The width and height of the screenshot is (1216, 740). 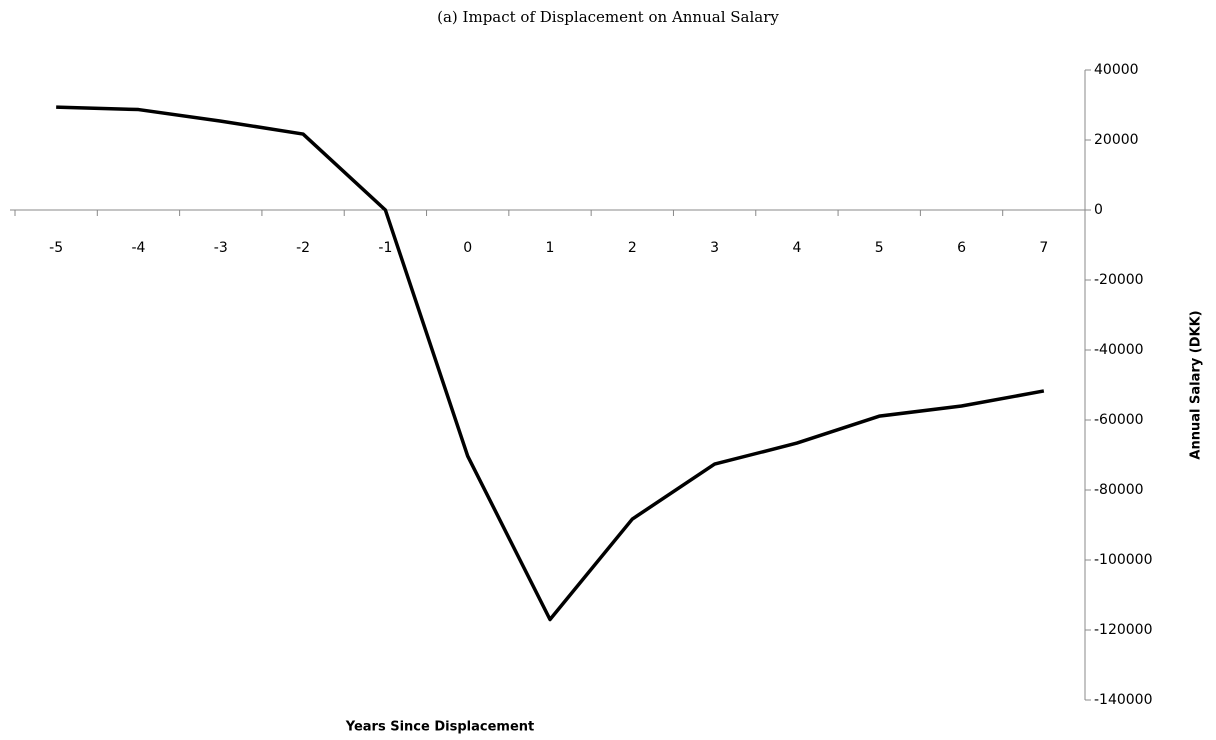 What do you see at coordinates (632, 248) in the screenshot?
I see `x-tick-label: 2` at bounding box center [632, 248].